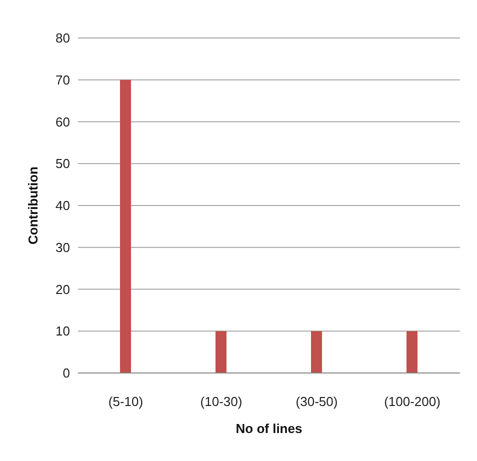 Image resolution: width=477 pixels, height=461 pixels. I want to click on y-tick-label: 50, so click(63, 164).